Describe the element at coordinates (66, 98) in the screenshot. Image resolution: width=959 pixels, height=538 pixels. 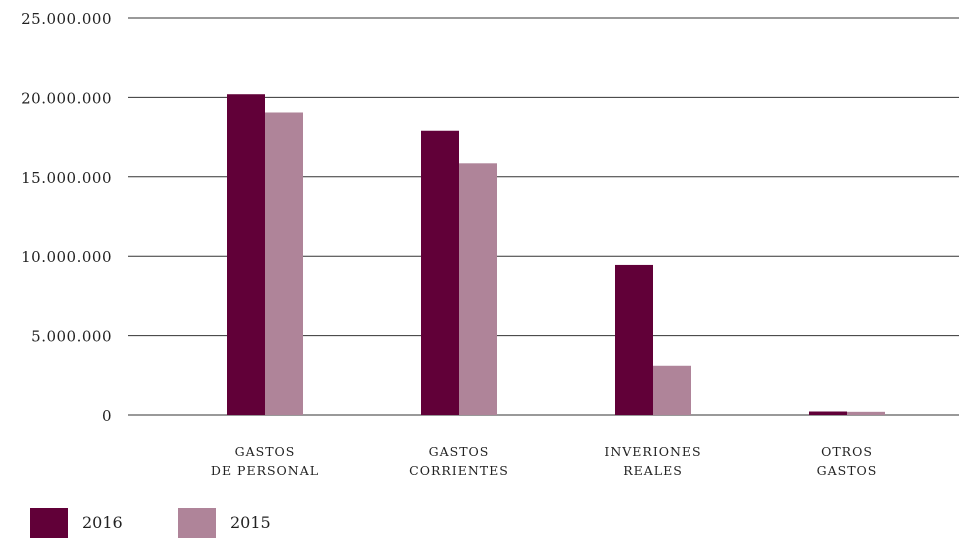
I see `y-tick-label: 20.000.000` at that location.